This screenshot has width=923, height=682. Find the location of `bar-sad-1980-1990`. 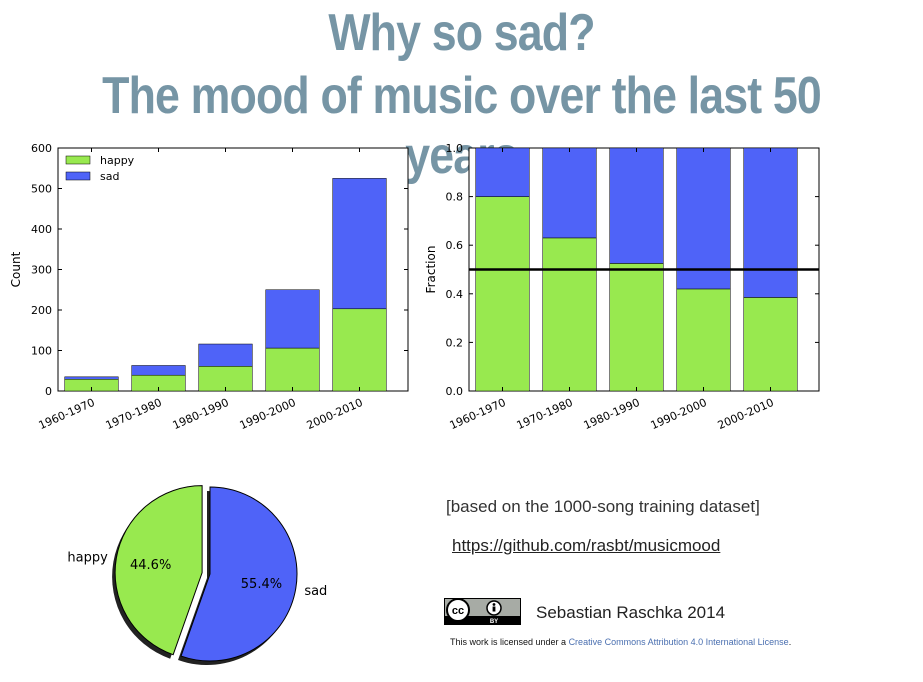

bar-sad-1980-1990 is located at coordinates (225, 355).